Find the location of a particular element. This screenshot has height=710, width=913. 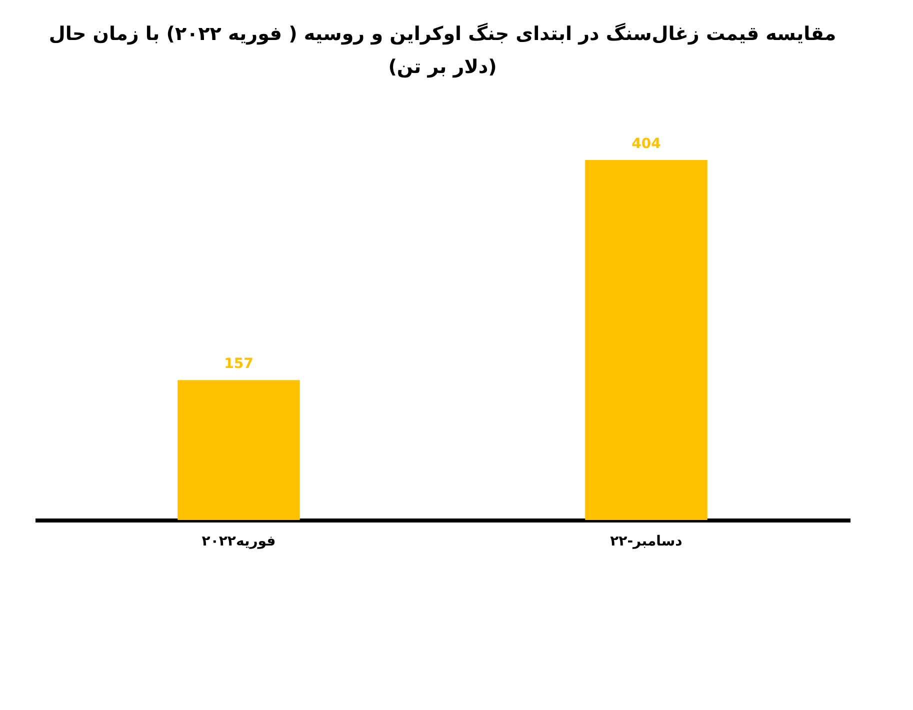

data-label: 404 is located at coordinates (647, 144).